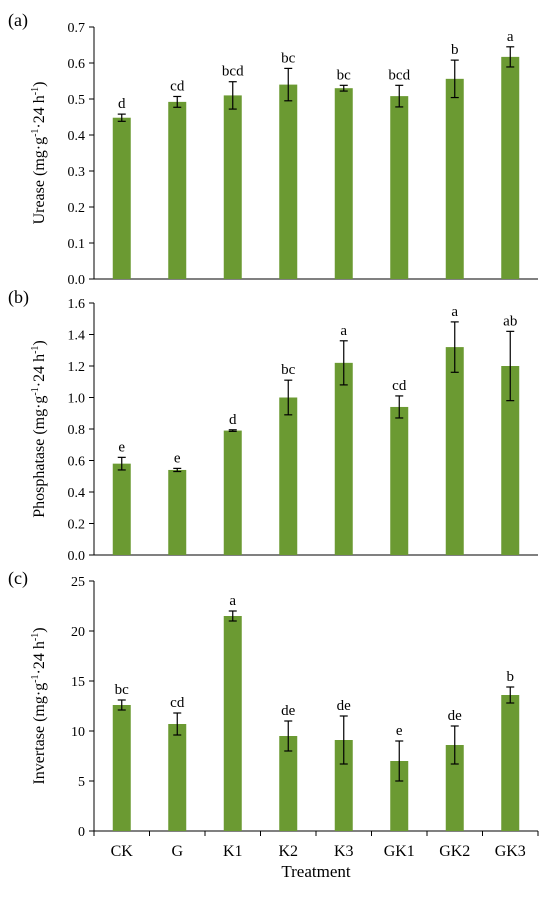 Image resolution: width=550 pixels, height=897 pixels. What do you see at coordinates (81, 782) in the screenshot?
I see `y-tick-label: 5` at bounding box center [81, 782].